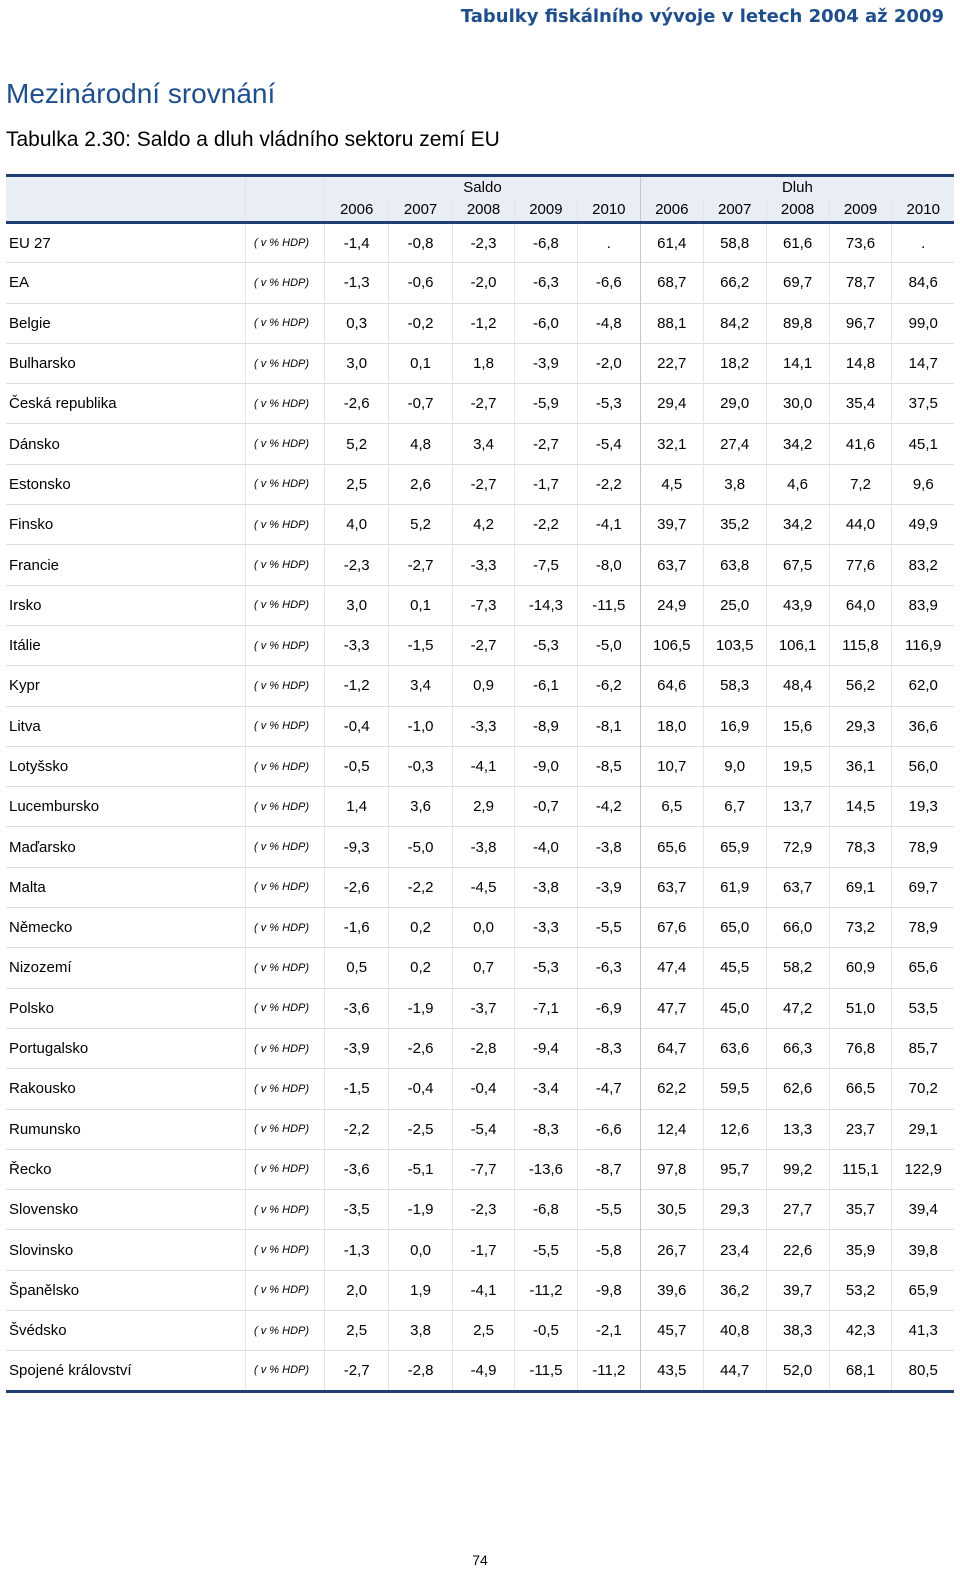  What do you see at coordinates (546, 323) in the screenshot?
I see `saldo-cell: -6,0` at bounding box center [546, 323].